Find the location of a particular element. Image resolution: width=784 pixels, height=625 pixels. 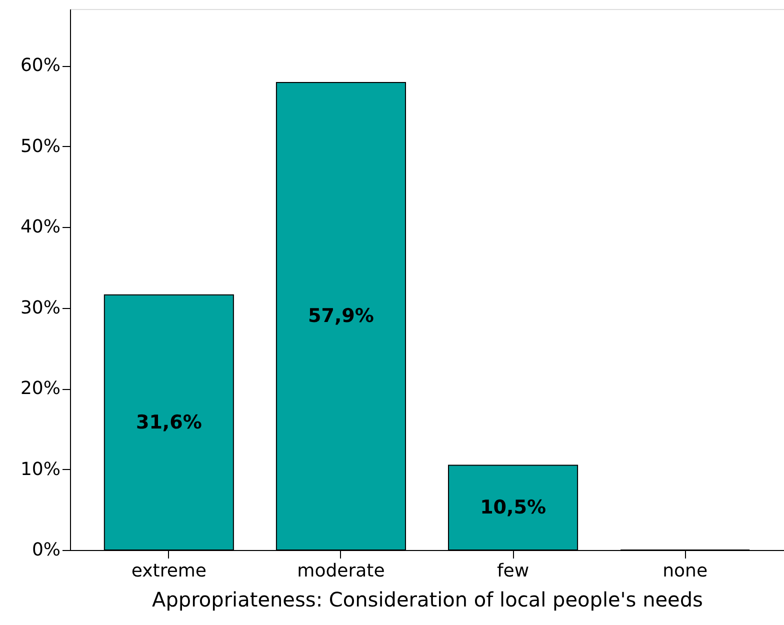

y-tick-label: 50% is located at coordinates (40, 146).